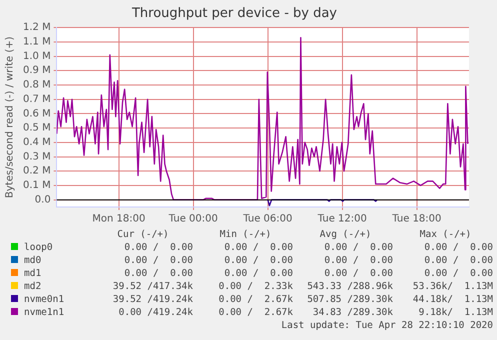 This screenshot has width=497, height=340. Describe the element at coordinates (193, 219) in the screenshot. I see `x-tick-label: Tue 00:00` at that location.